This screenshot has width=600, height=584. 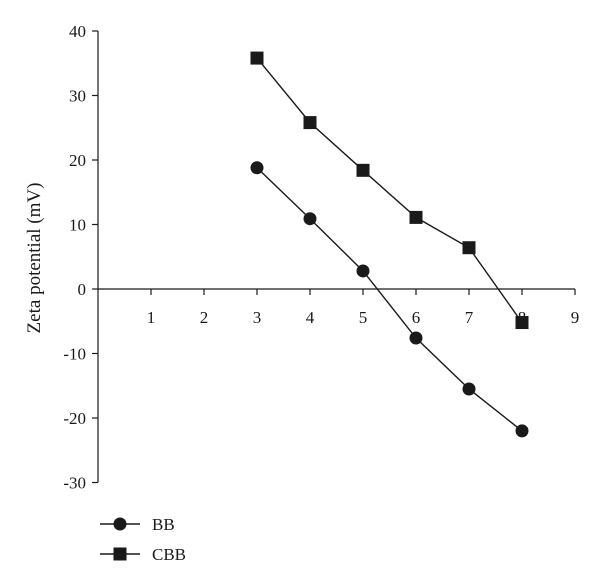 I want to click on legend: BB CBB, so click(x=143, y=539).